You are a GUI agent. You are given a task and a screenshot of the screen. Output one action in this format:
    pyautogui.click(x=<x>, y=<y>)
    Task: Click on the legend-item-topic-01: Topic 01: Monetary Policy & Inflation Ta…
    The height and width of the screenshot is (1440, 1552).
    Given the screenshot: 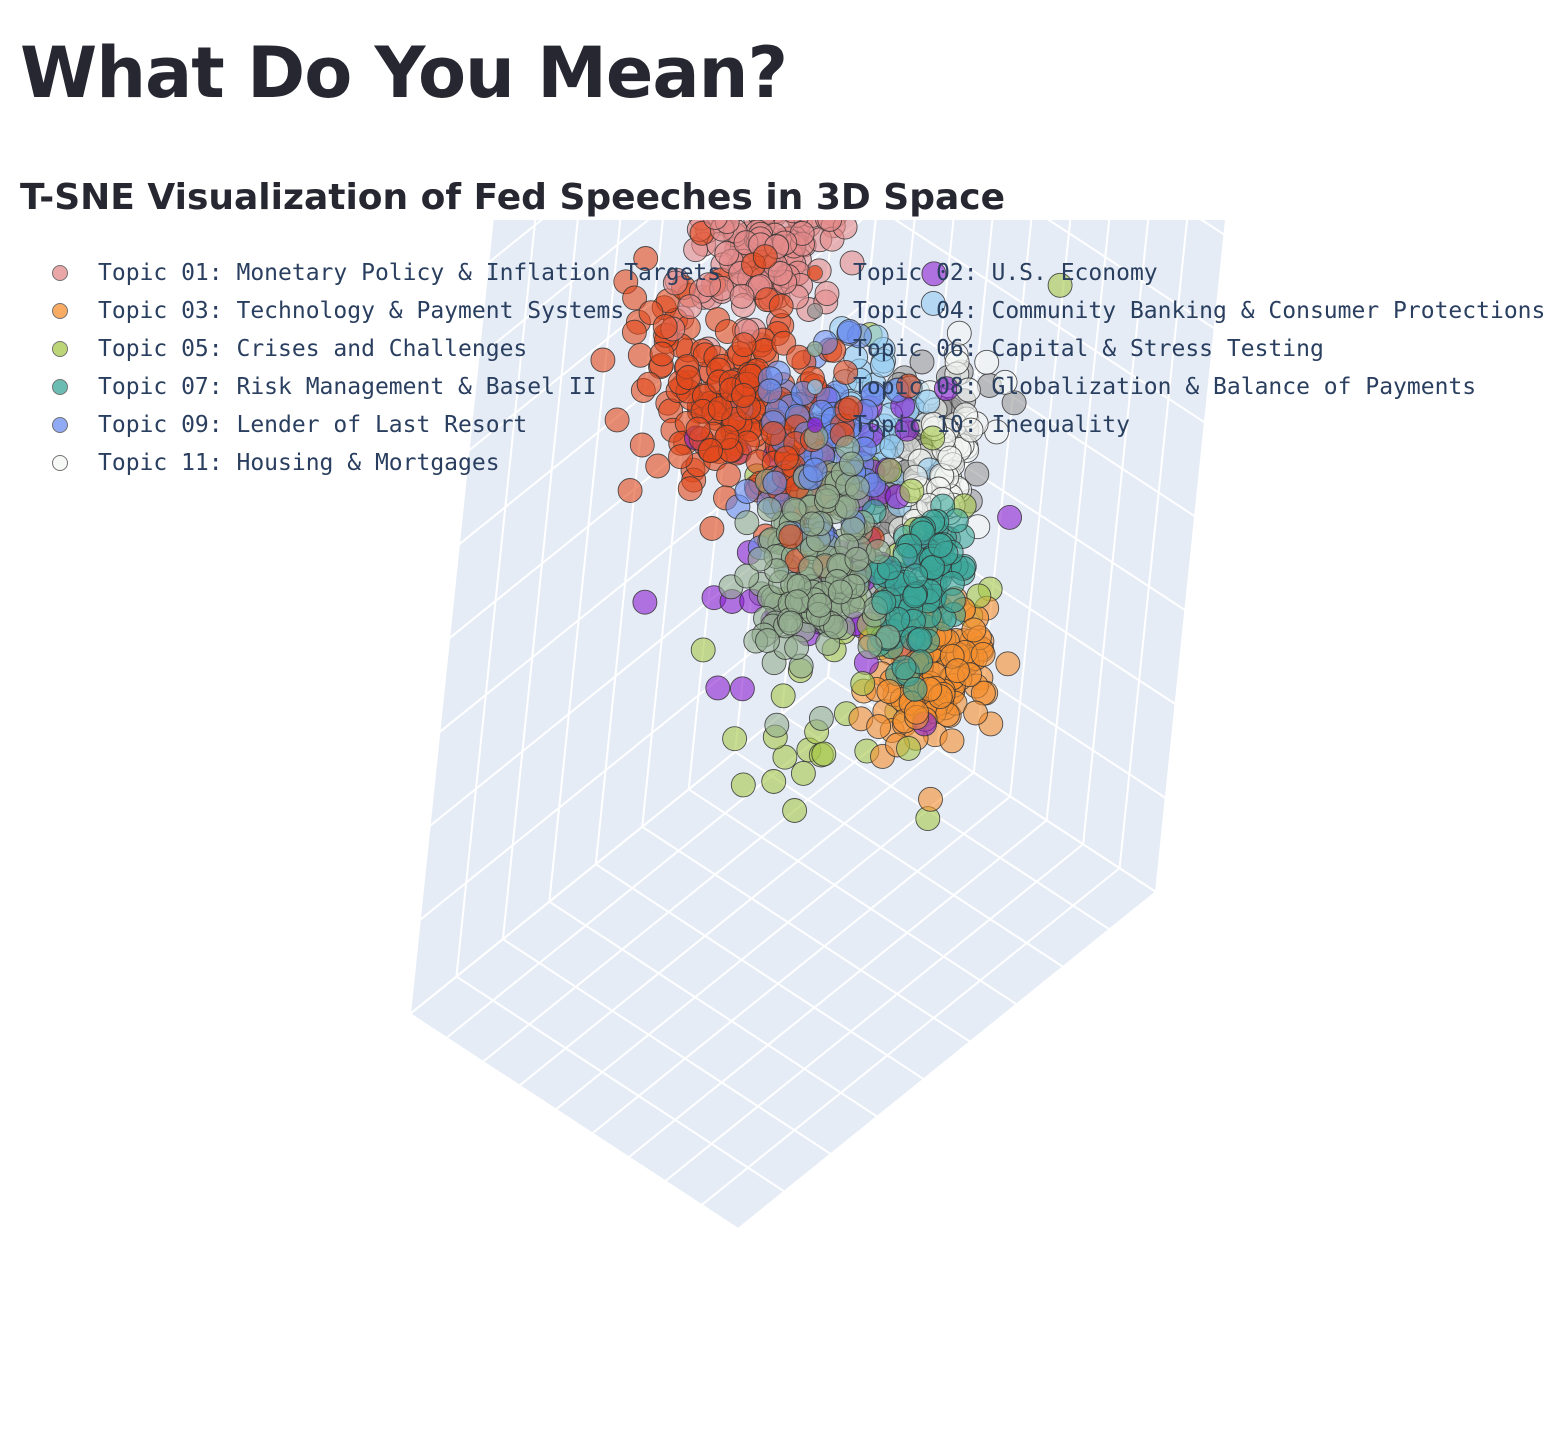 What is the action you would take?
    pyautogui.click(x=382, y=273)
    